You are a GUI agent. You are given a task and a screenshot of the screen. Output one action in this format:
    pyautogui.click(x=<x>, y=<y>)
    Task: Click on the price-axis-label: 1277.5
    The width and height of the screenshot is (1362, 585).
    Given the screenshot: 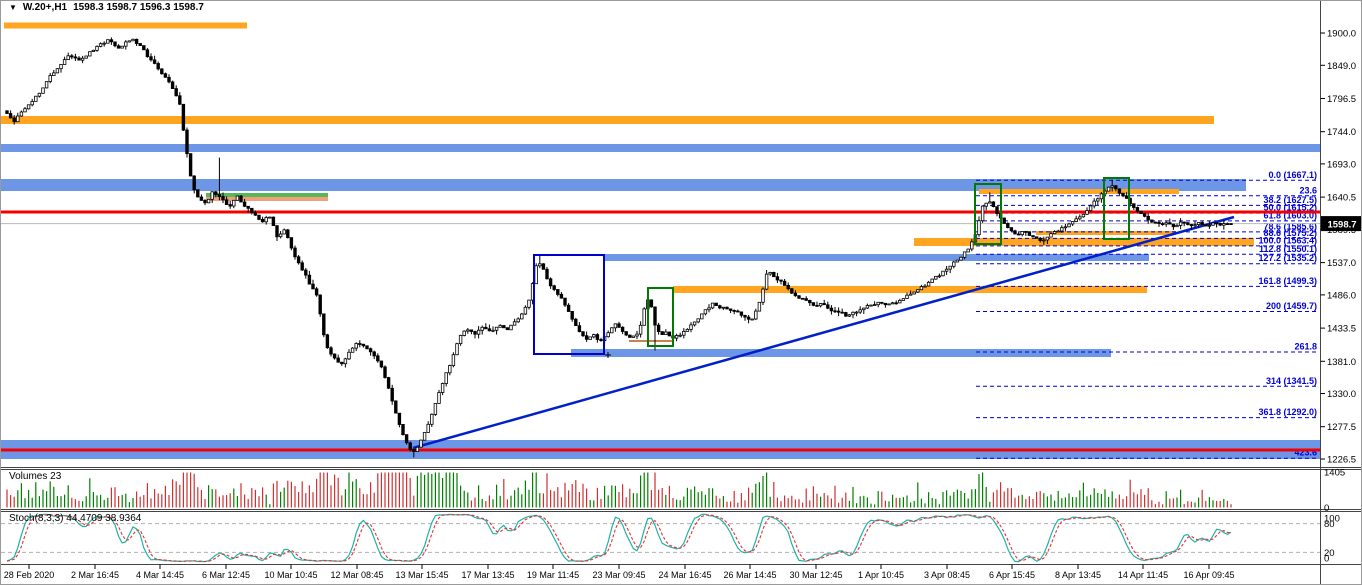 What is the action you would take?
    pyautogui.click(x=1341, y=427)
    